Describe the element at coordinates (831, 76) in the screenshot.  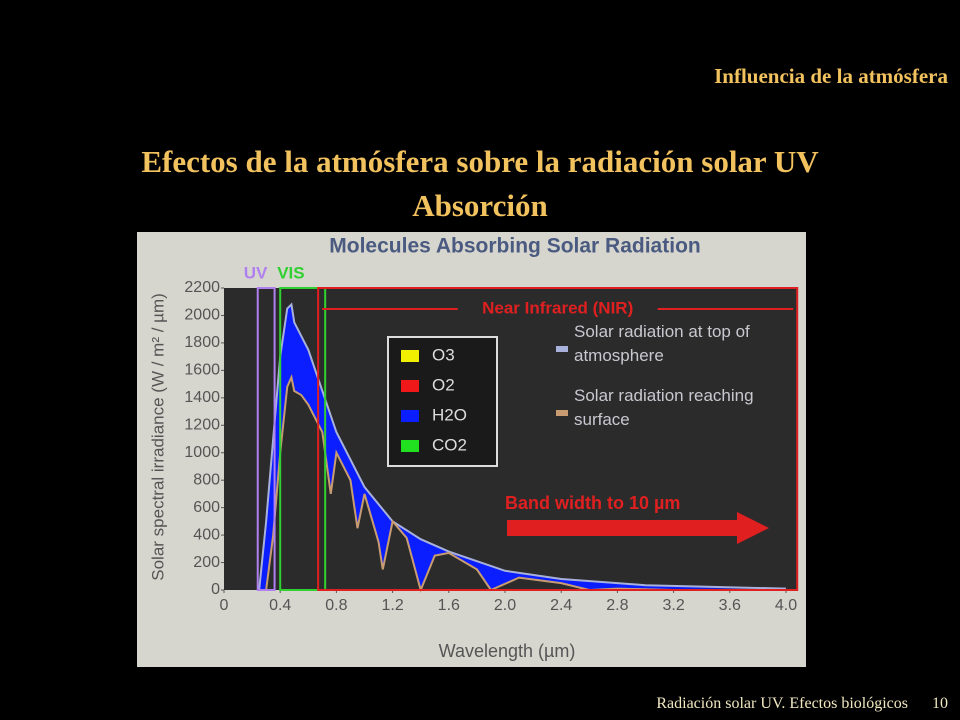
I see `section-title: Influencia de la atmósfera` at that location.